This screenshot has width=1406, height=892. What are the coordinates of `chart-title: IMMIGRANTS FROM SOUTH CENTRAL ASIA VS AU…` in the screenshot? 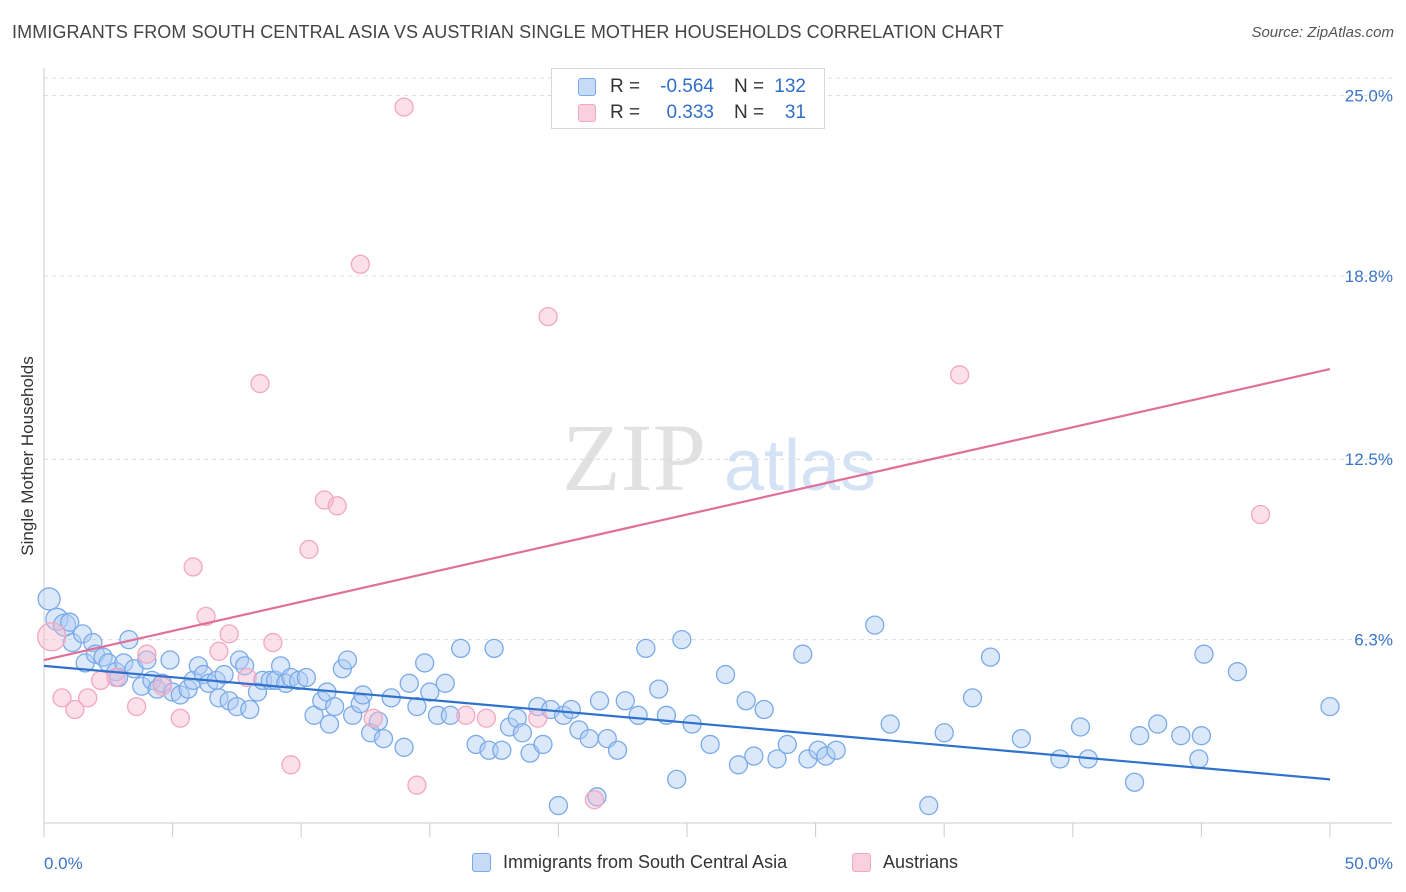 It's located at (508, 32).